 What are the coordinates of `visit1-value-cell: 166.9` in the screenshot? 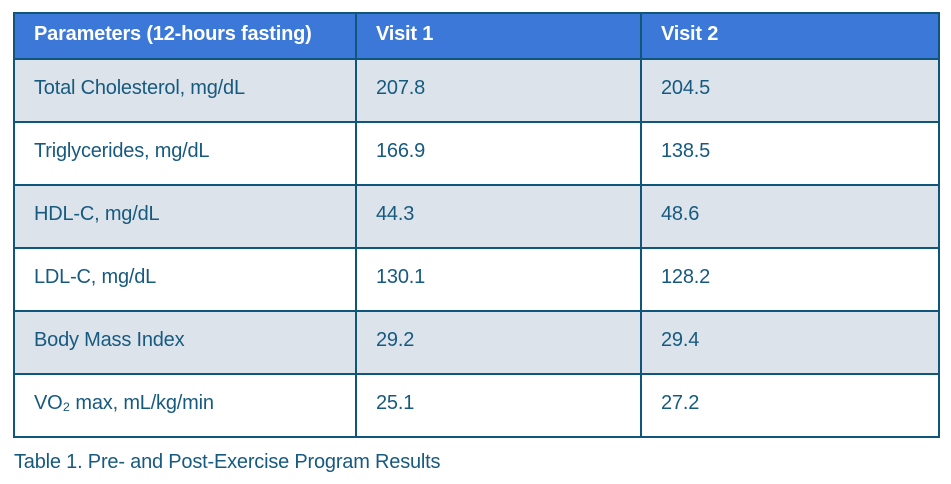 It's located at (498, 153).